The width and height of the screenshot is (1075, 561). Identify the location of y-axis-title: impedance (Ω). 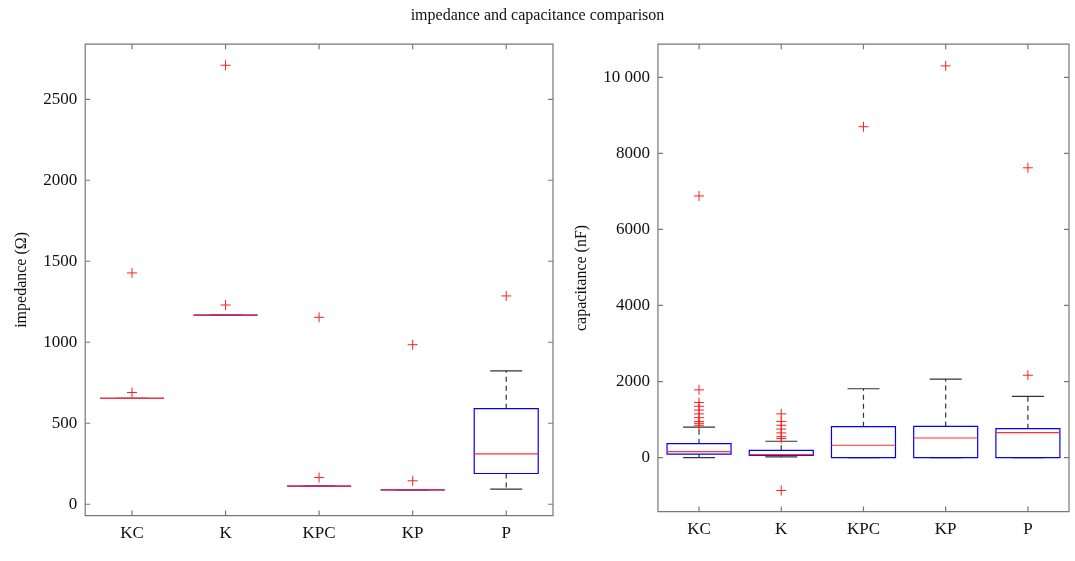
(20, 279).